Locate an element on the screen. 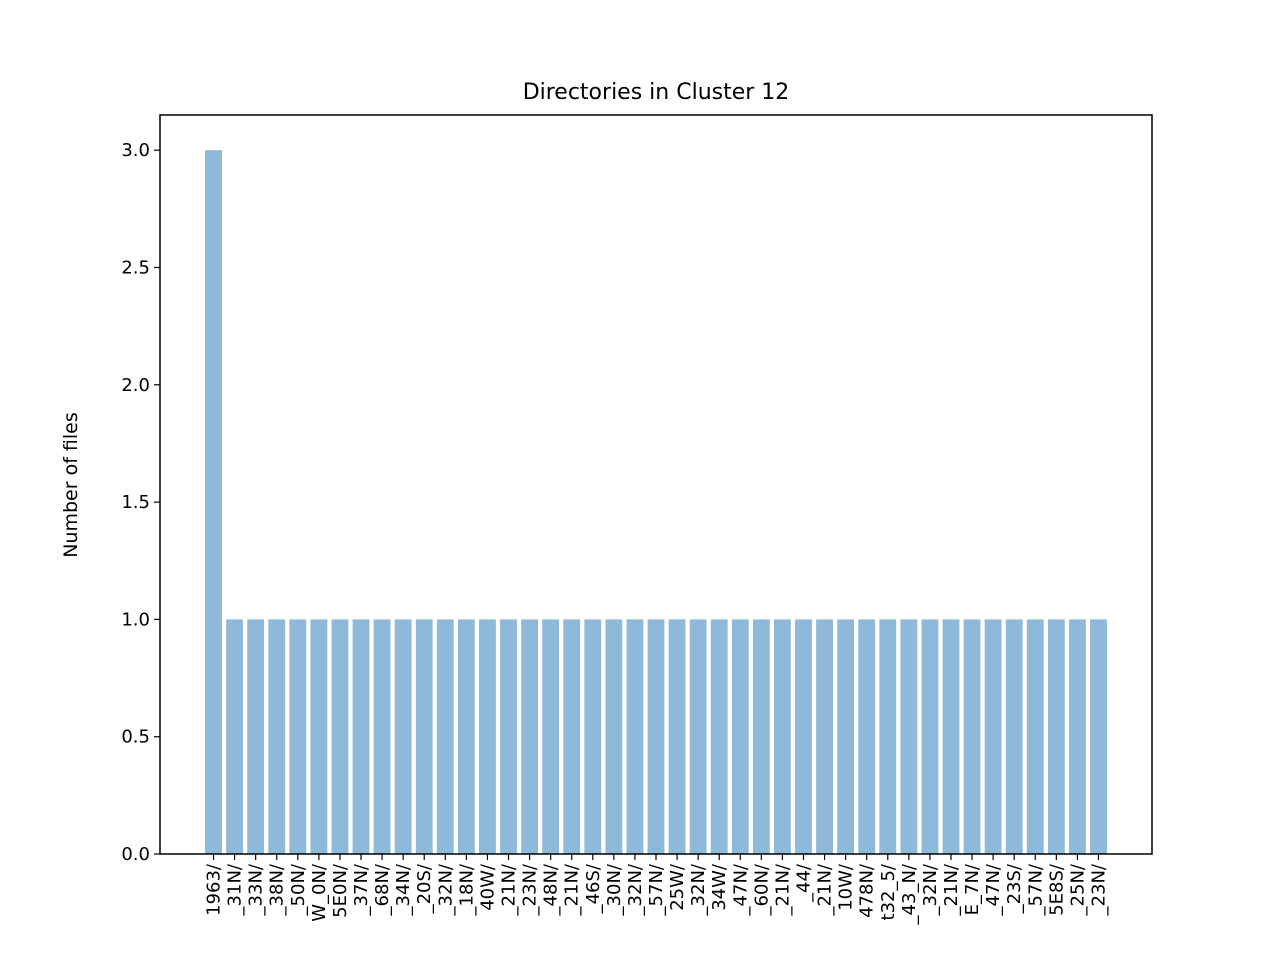 This screenshot has height=960, width=1280. x-tick-label: _33N/ is located at coordinates (256, 889).